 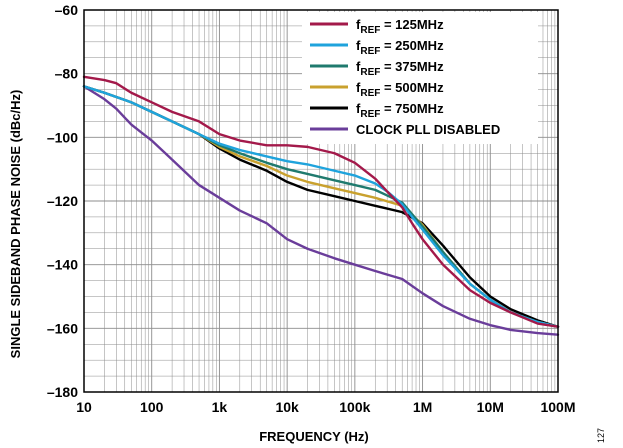 I want to click on legend-label-suffix: = 125MHz, so click(x=412, y=24).